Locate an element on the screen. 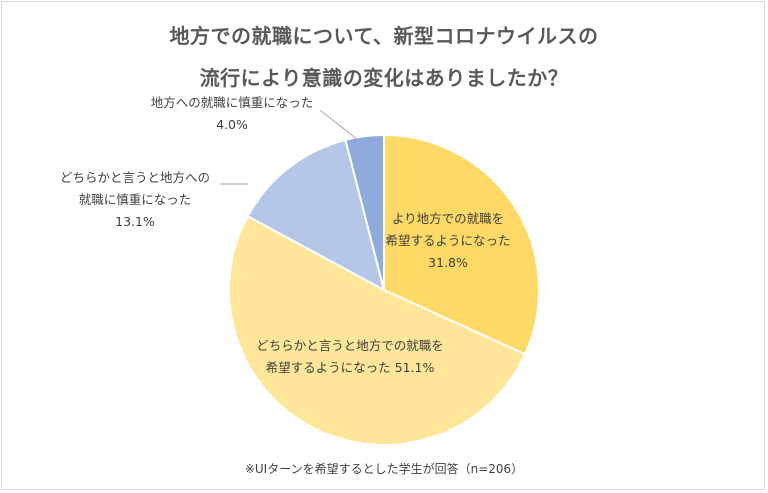 The width and height of the screenshot is (768, 493). slice-3-label-line-3: 13.1% is located at coordinates (135, 221).